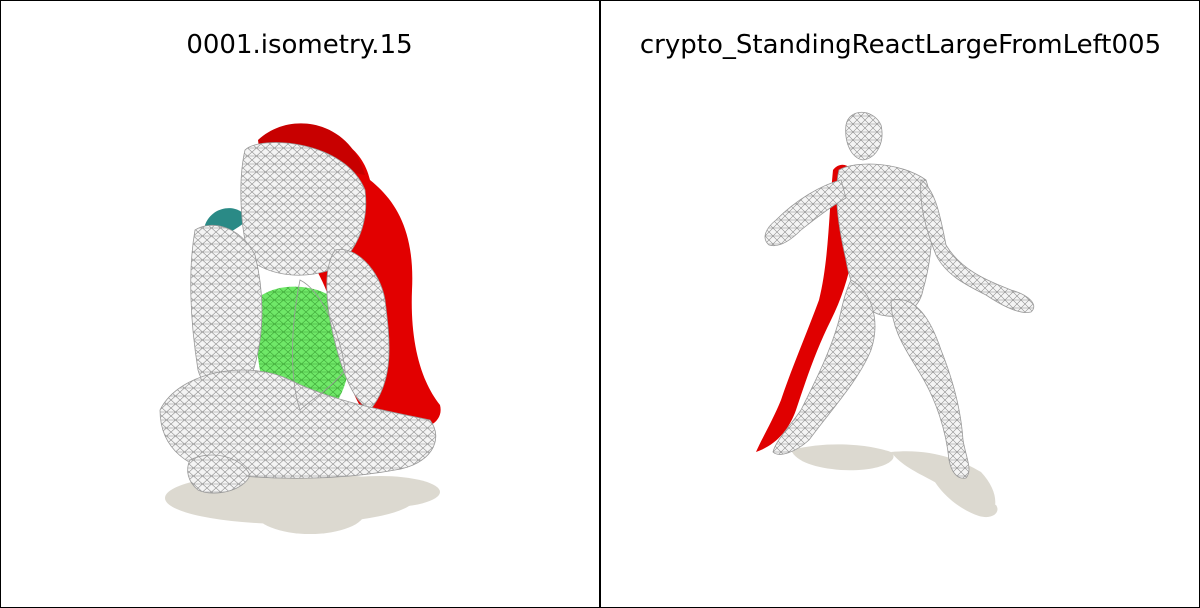 The width and height of the screenshot is (1200, 608). Describe the element at coordinates (900, 45) in the screenshot. I see `right-panel-title: crypto_StandingReactLargeFromLeft005` at that location.